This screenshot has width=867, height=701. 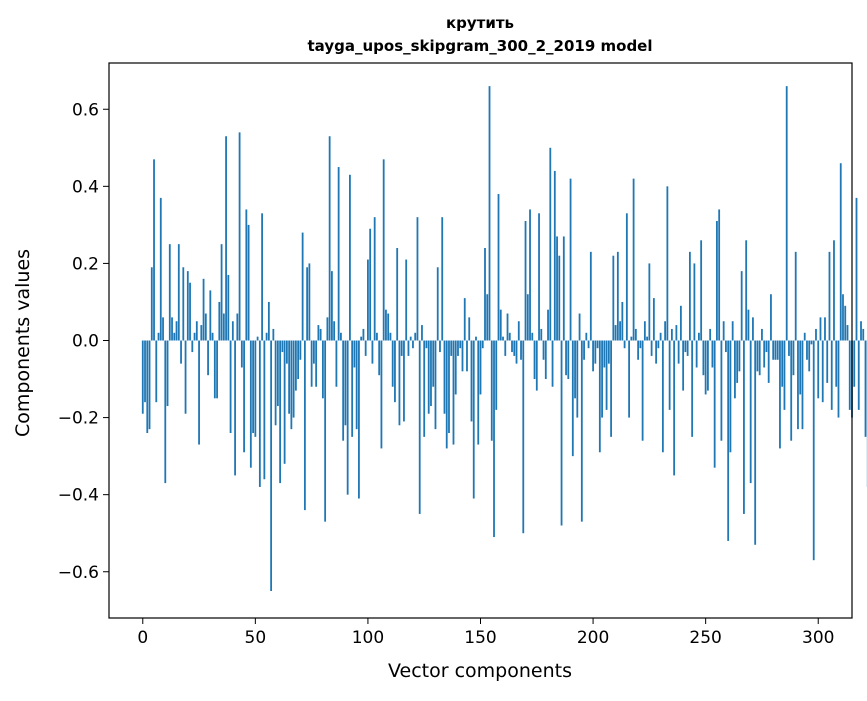 What do you see at coordinates (480, 23) in the screenshot?
I see `chart-title: крутить` at bounding box center [480, 23].